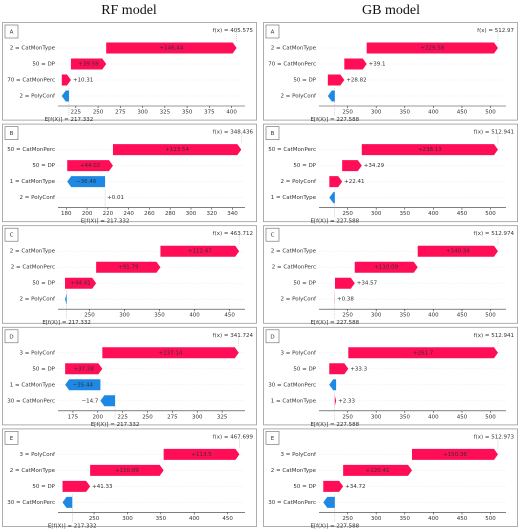 Image resolution: width=520 pixels, height=531 pixels. What do you see at coordinates (33, 268) in the screenshot?
I see `feature-label: 2 = CatMonPerc` at bounding box center [33, 268].